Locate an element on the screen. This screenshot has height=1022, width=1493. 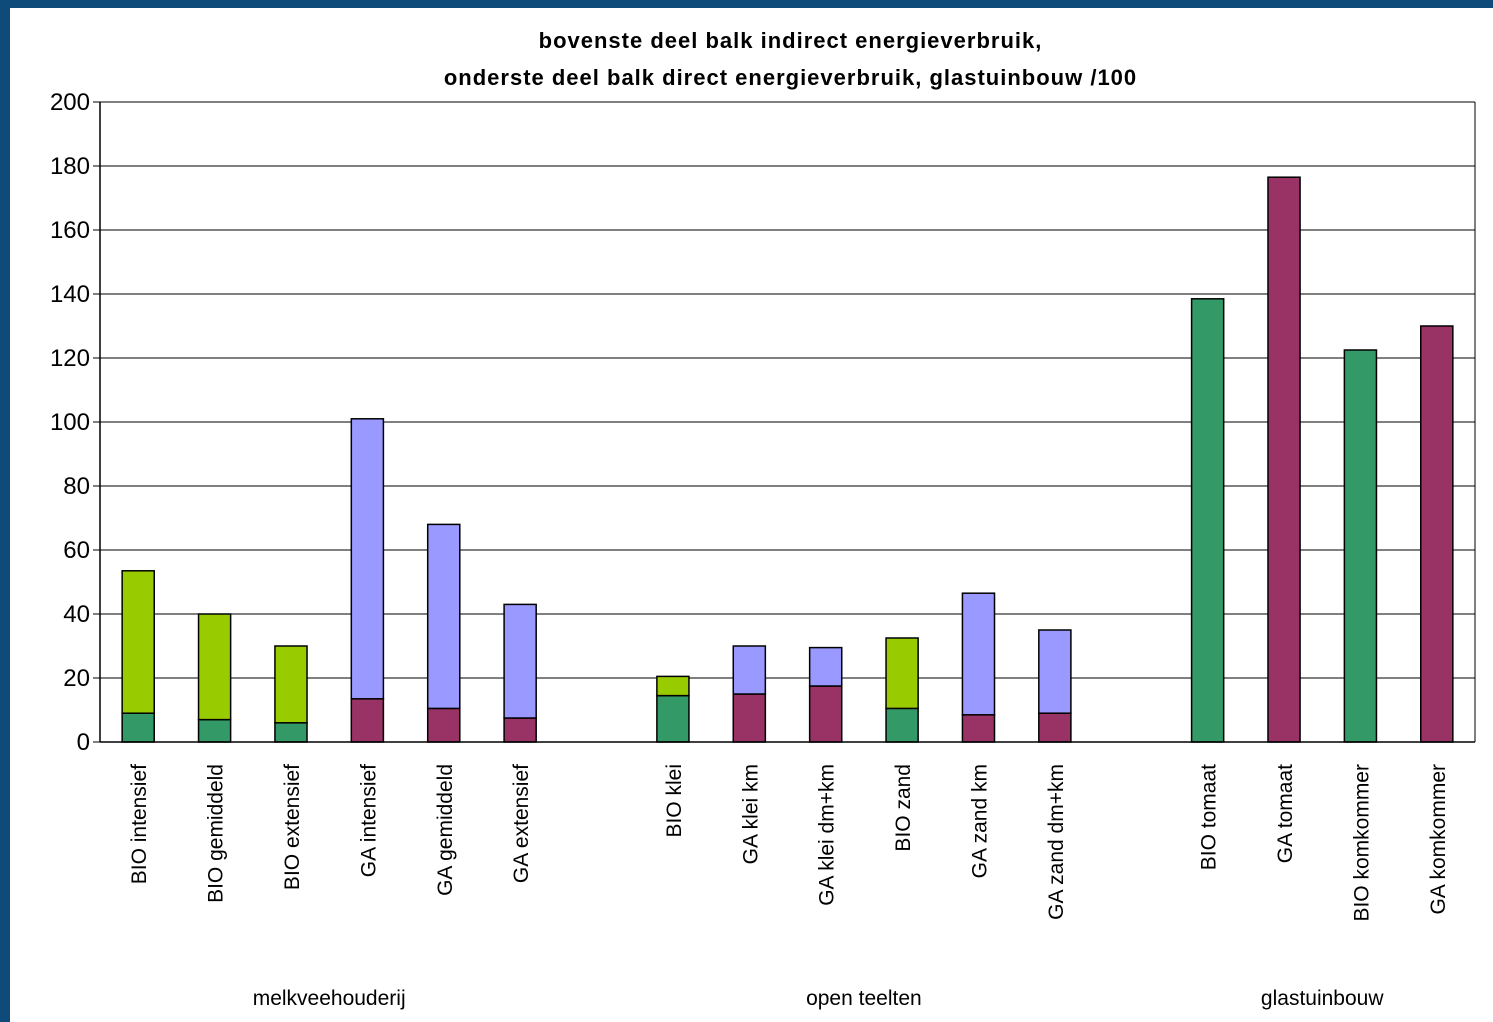
y-tick-label: 0 is located at coordinates (83, 742).